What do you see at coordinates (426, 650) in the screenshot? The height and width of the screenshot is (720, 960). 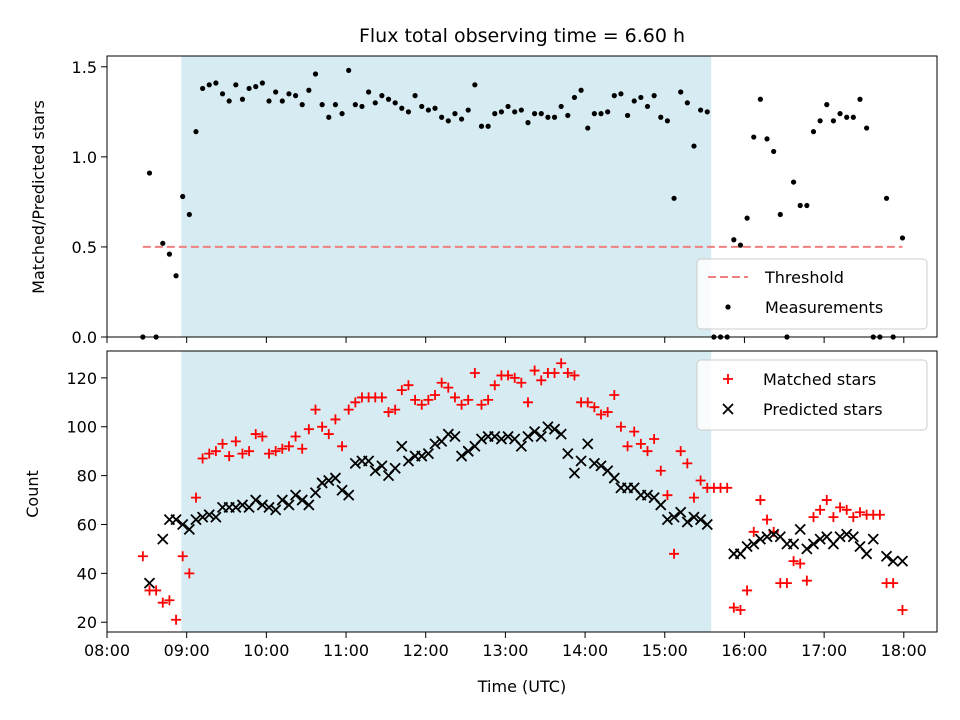 I see `bottom-x-tick-label: 12:00` at bounding box center [426, 650].